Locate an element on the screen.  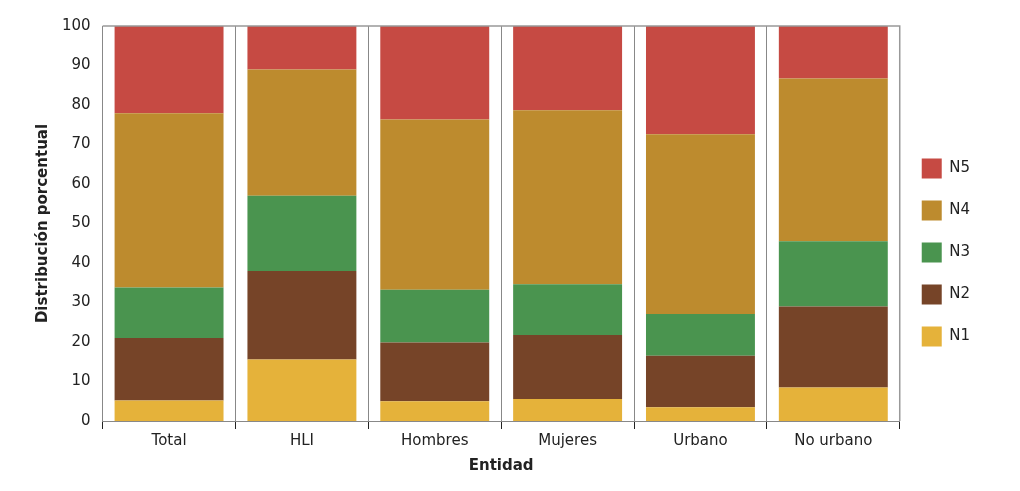
legend-label: N4 is located at coordinates (959, 209).